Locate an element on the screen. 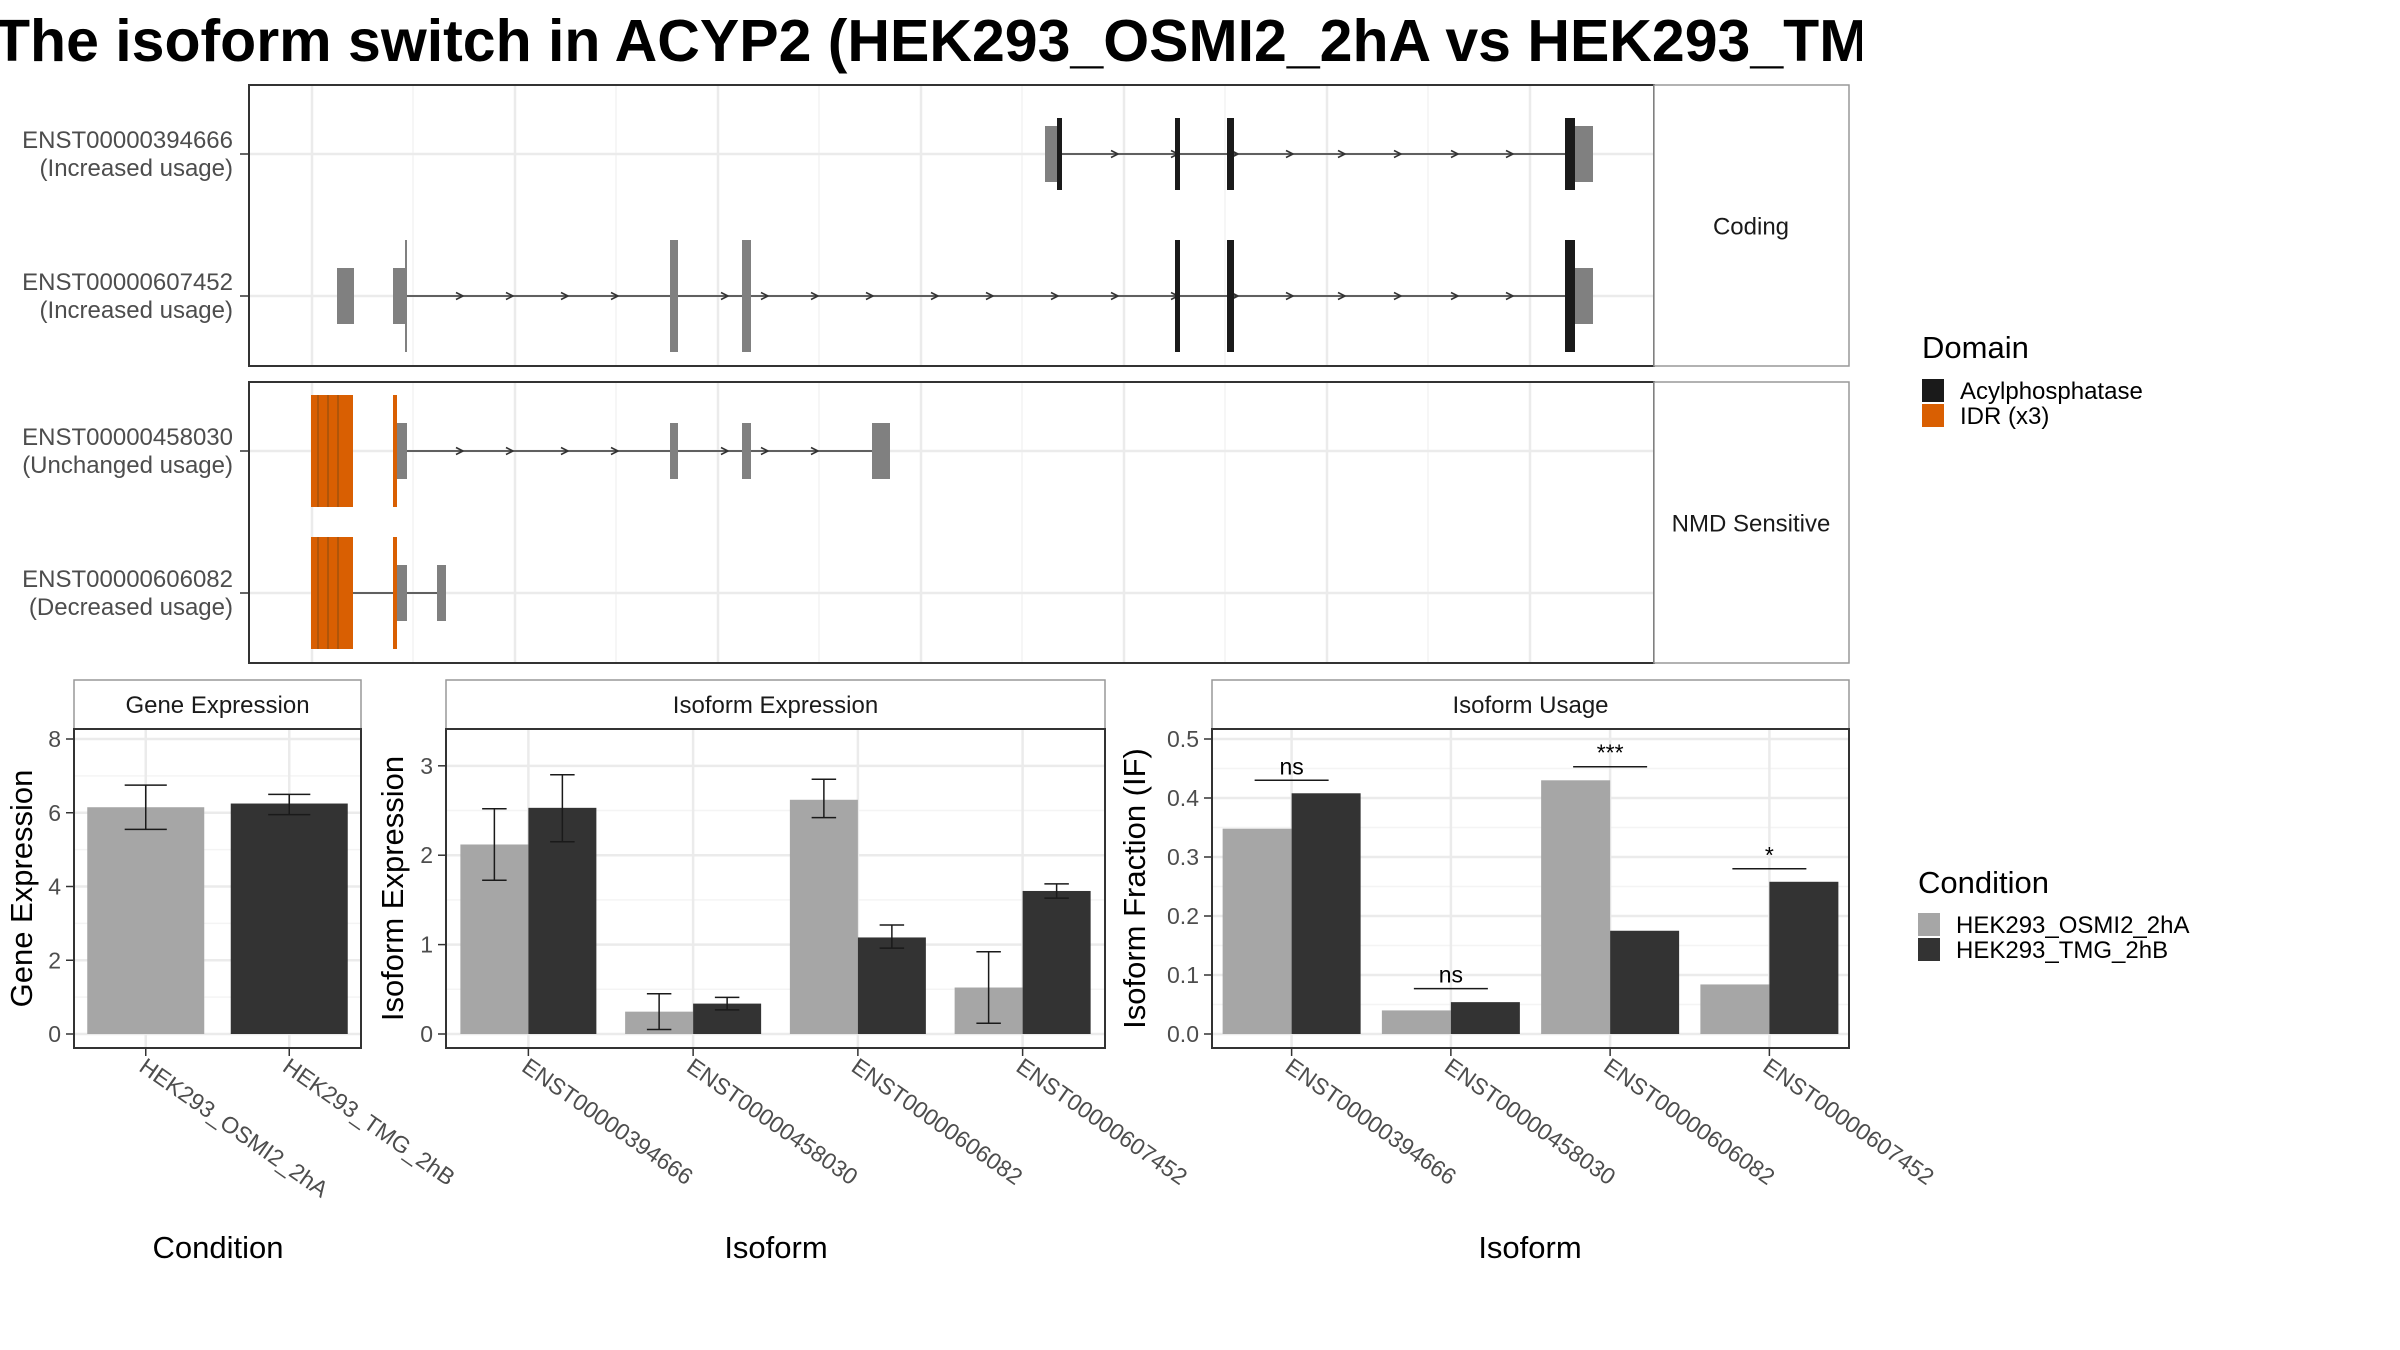  y-tick-label: 2 is located at coordinates (426, 855).